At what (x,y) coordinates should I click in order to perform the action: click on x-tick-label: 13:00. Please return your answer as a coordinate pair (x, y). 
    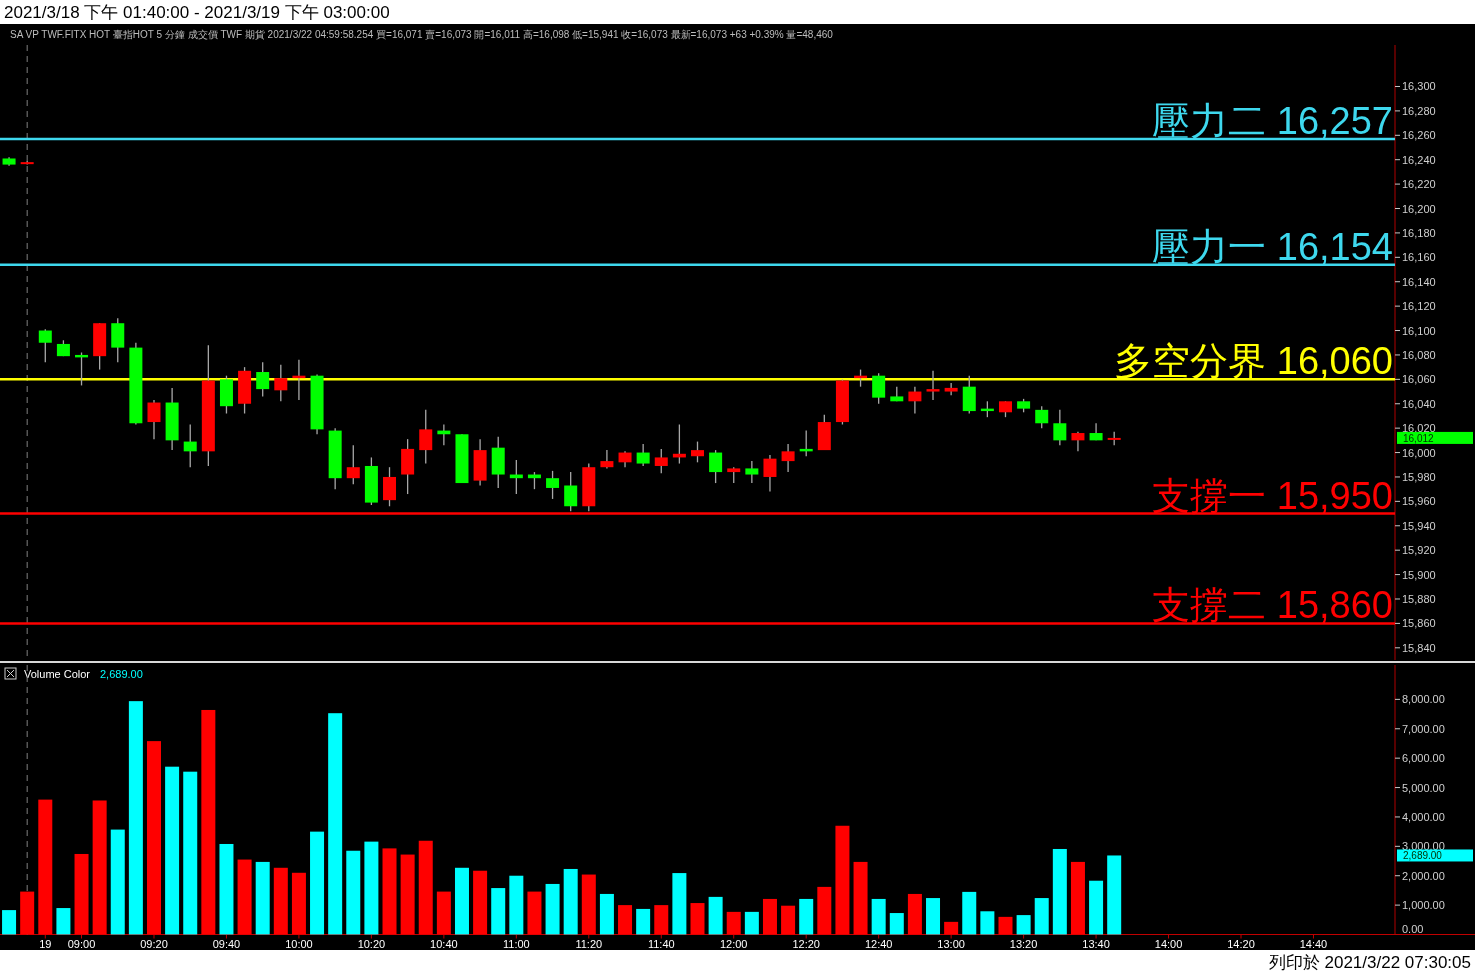
    Looking at the image, I should click on (951, 943).